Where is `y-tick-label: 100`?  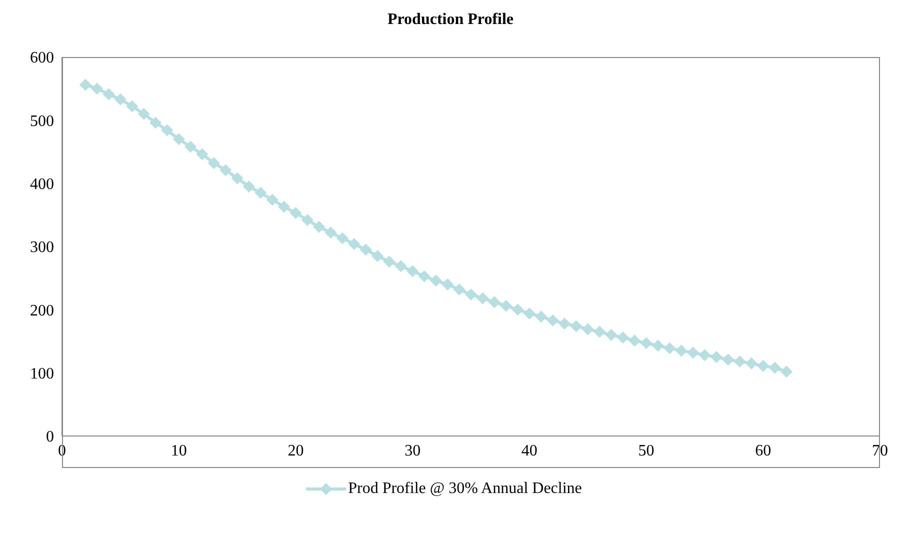 y-tick-label: 100 is located at coordinates (42, 374).